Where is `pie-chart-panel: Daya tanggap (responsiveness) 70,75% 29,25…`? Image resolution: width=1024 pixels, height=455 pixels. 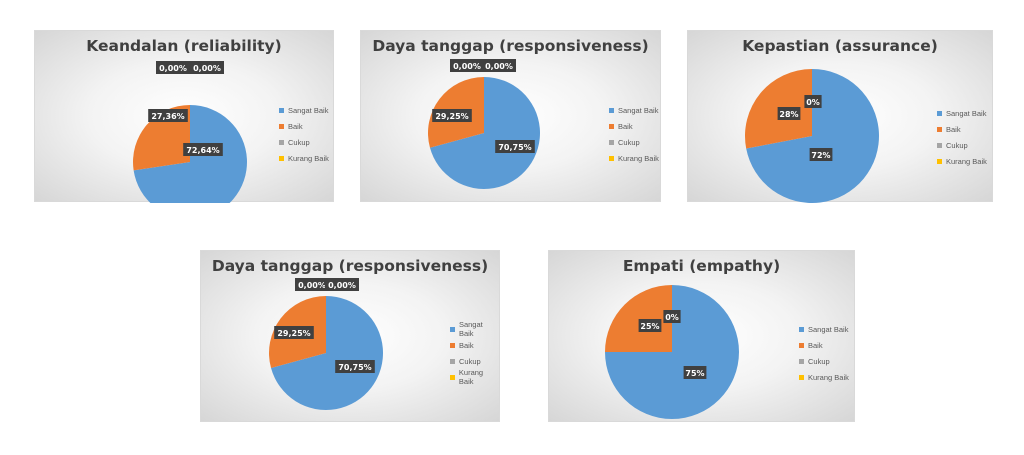 pie-chart-panel: Daya tanggap (responsiveness) 70,75% 29,25… is located at coordinates (350, 336).